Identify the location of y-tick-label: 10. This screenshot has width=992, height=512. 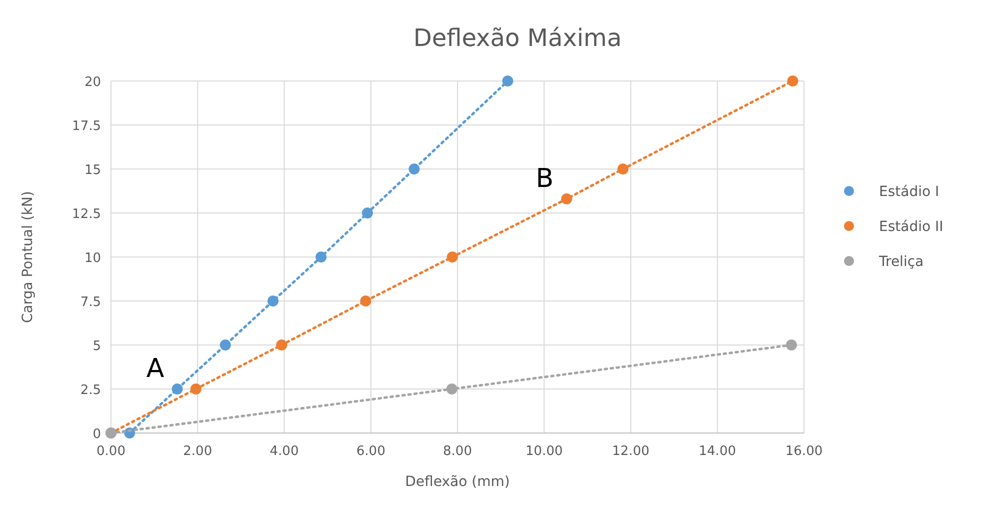
(92, 258).